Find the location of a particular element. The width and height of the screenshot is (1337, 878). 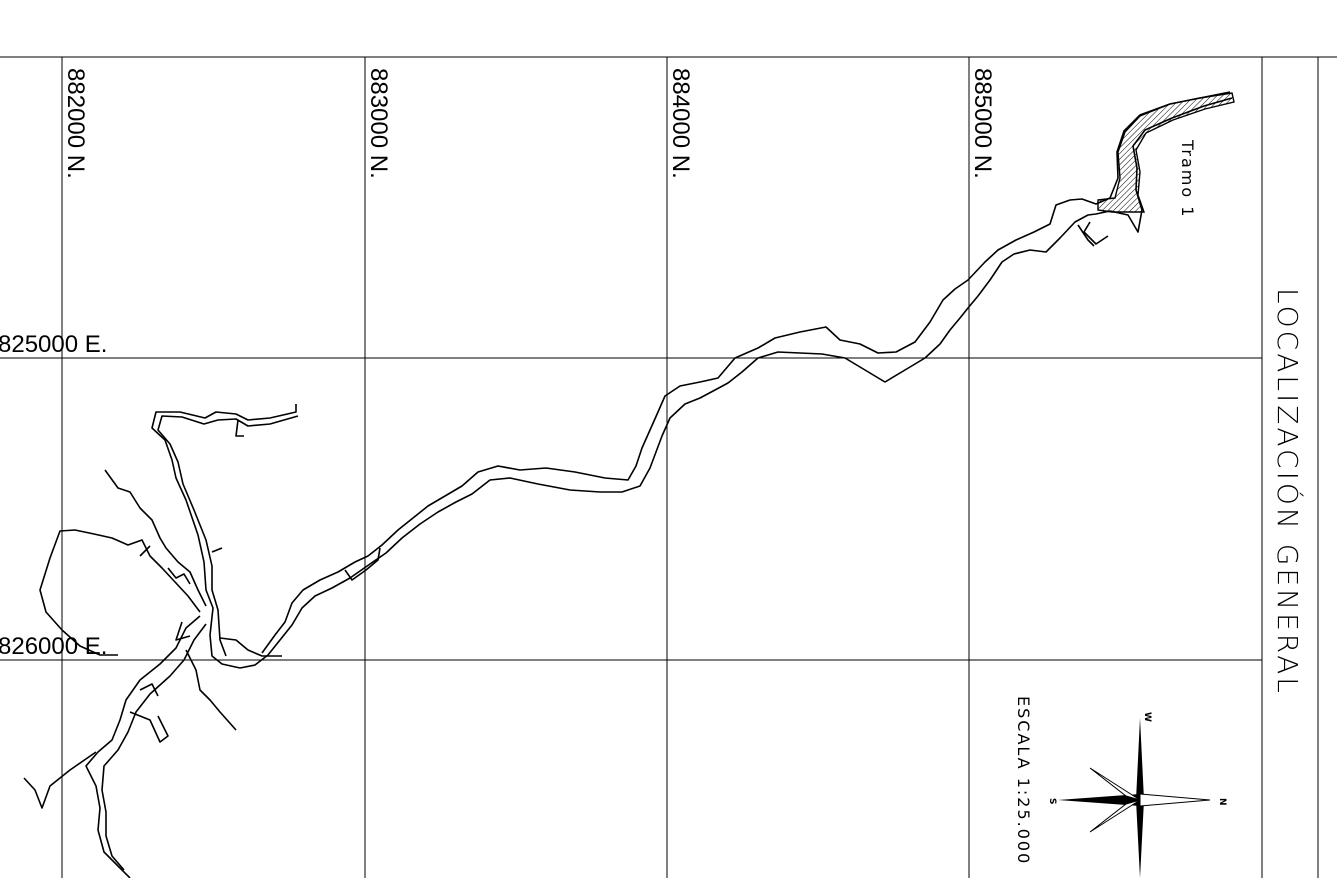

compass-rose: N S W is located at coordinates (1137, 795).